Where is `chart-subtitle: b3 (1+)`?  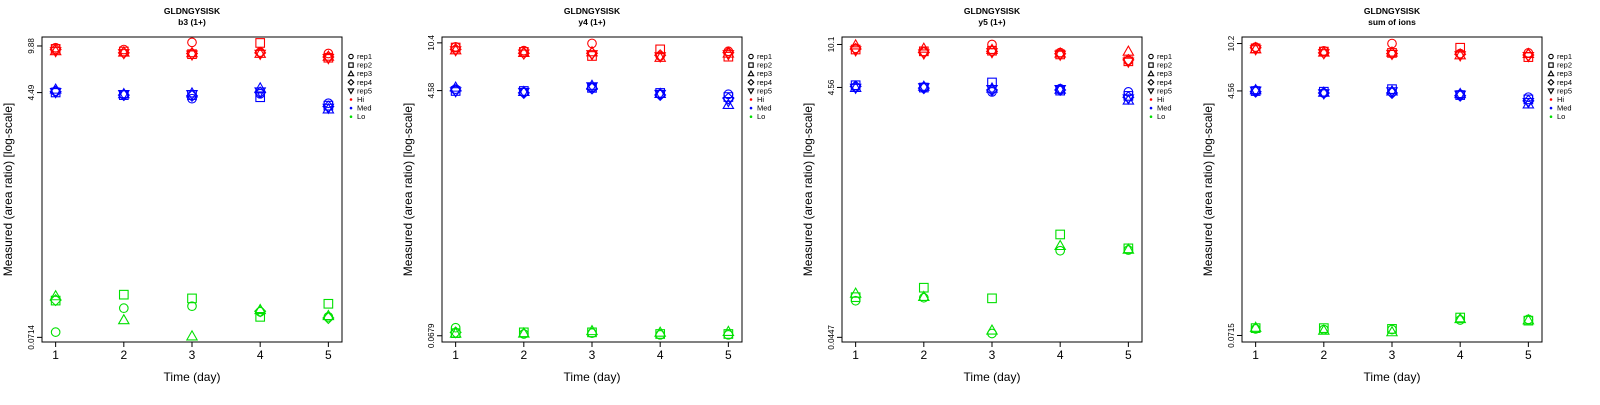
chart-subtitle: b3 (1+) is located at coordinates (192, 22).